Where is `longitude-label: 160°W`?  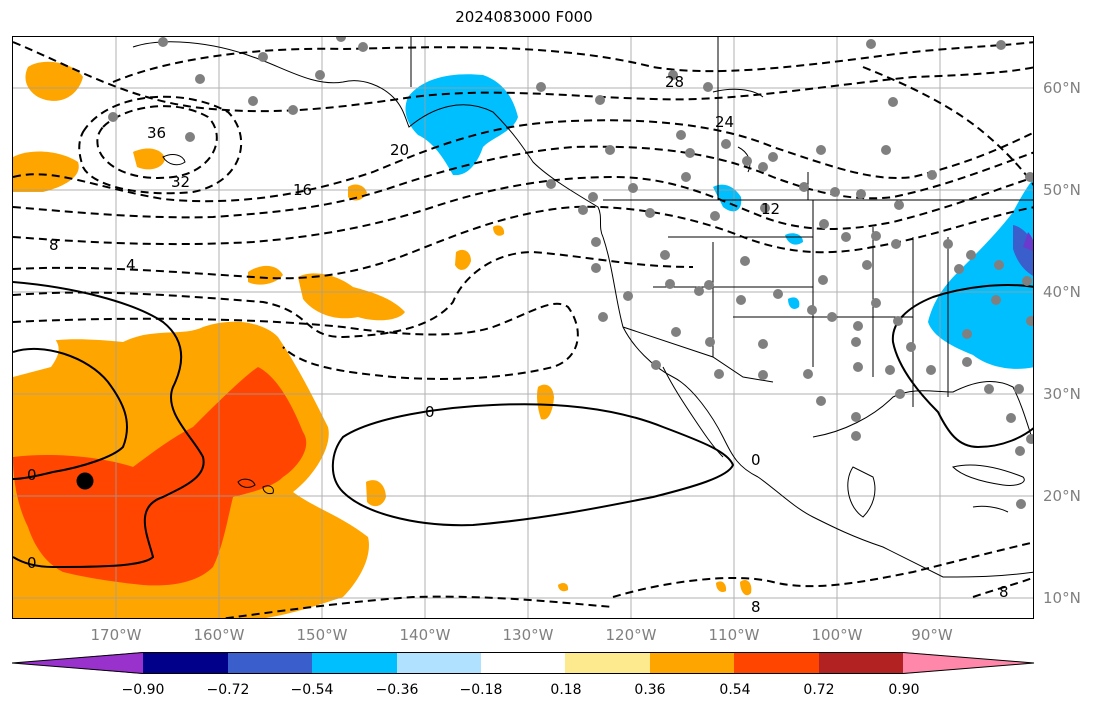 longitude-label: 160°W is located at coordinates (219, 635).